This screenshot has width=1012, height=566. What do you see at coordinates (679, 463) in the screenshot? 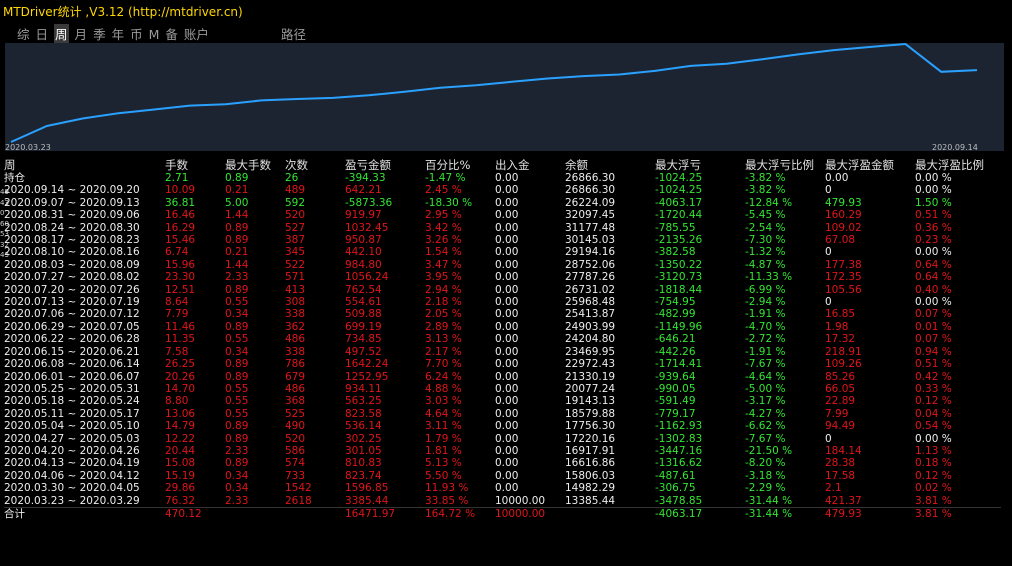
I see `table-cell: -1316.62` at bounding box center [679, 463].